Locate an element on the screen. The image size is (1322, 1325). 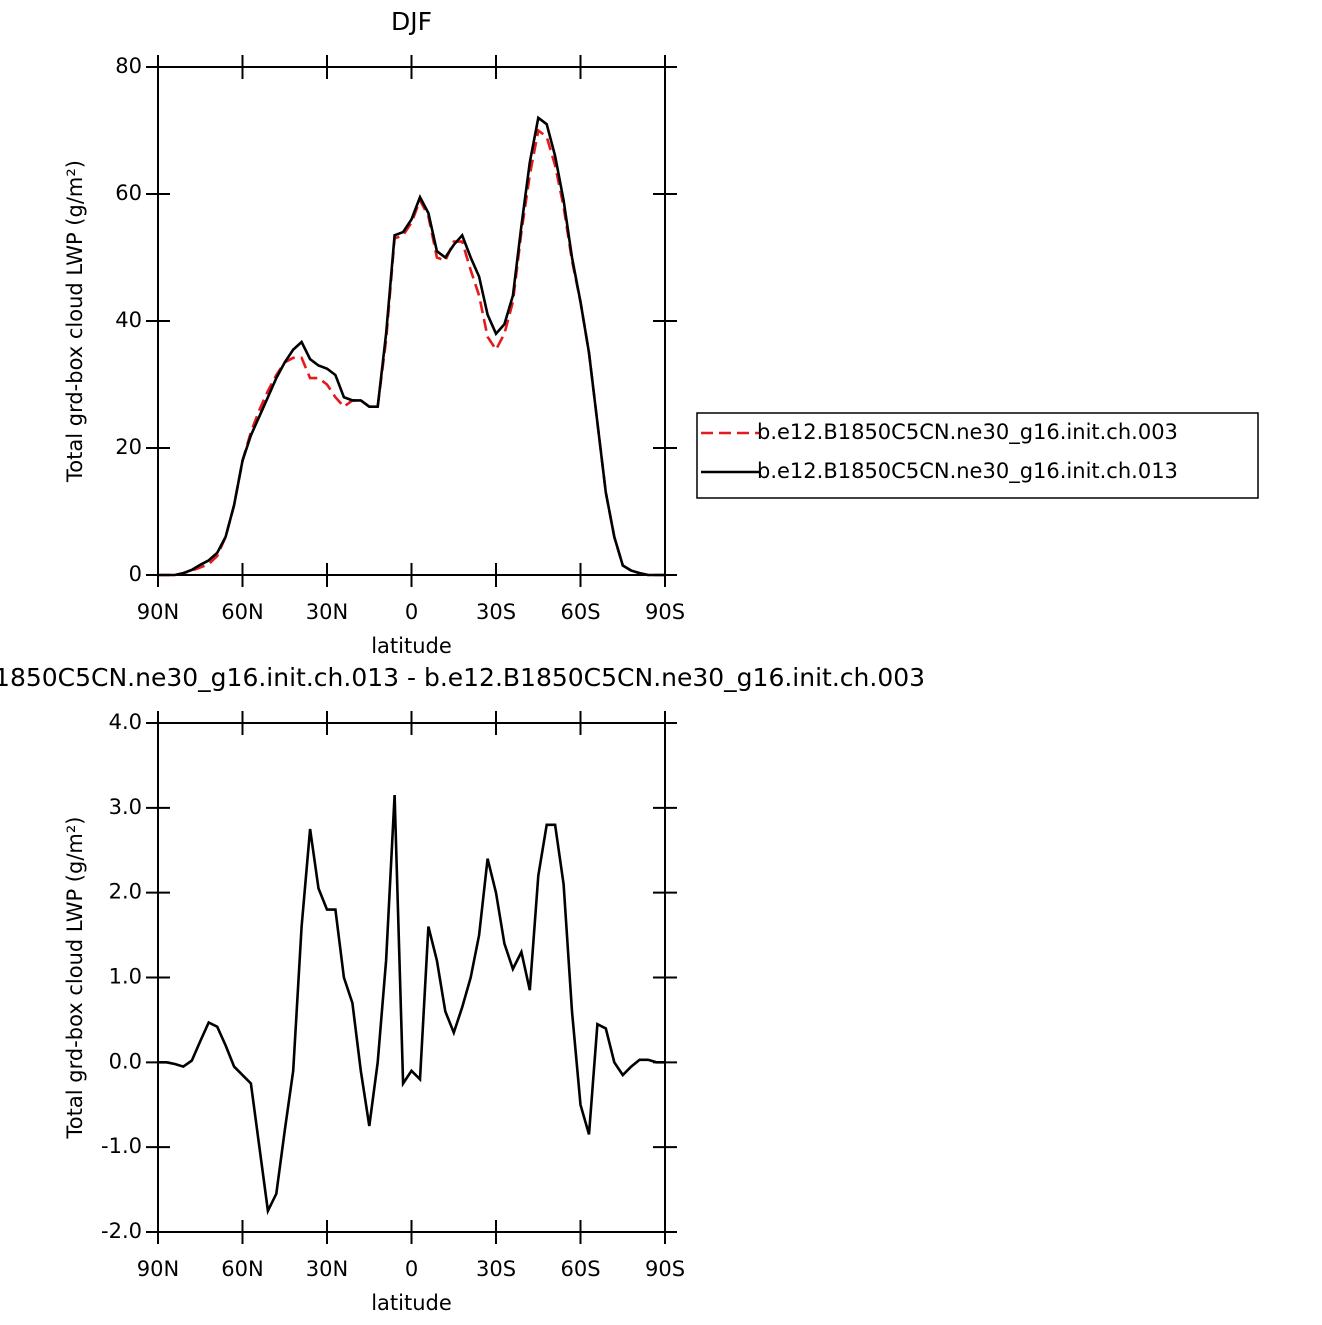
y-tick-label: -1.0 is located at coordinates (121, 1146).